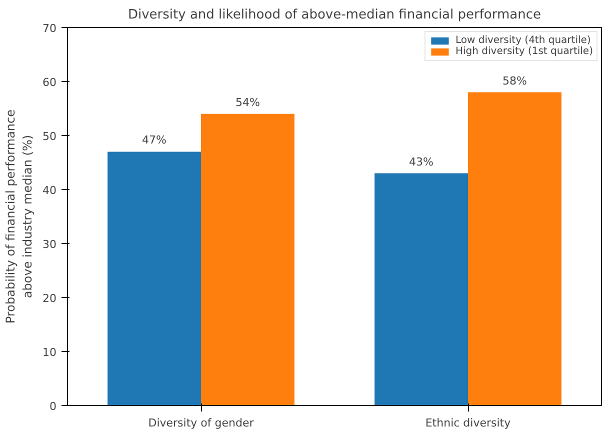  I want to click on x-tick-label: Ethnic diversity, so click(468, 423).